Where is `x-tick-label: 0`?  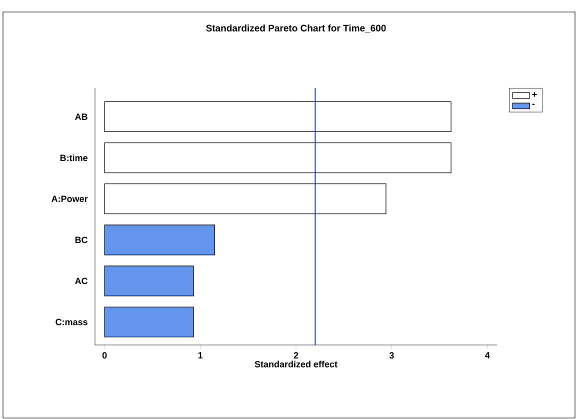
x-tick-label: 0 is located at coordinates (104, 355).